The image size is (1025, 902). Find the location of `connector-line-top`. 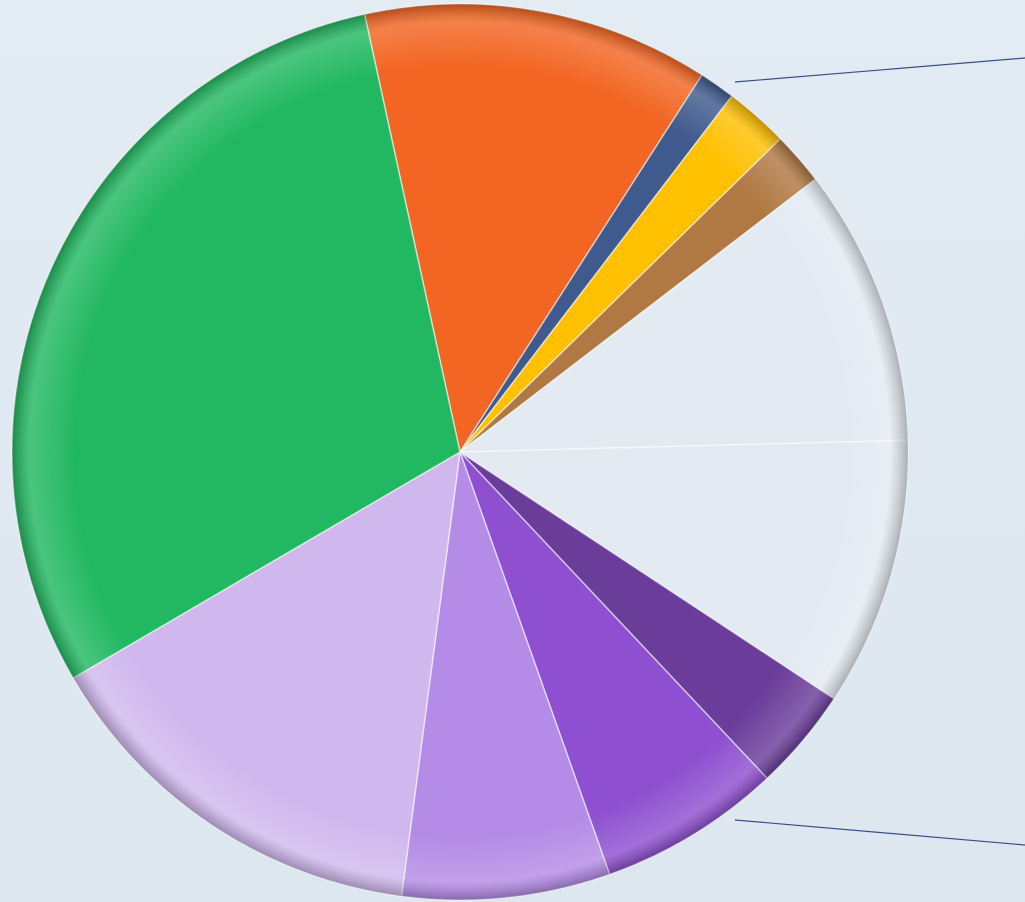

connector-line-top is located at coordinates (879, 70).